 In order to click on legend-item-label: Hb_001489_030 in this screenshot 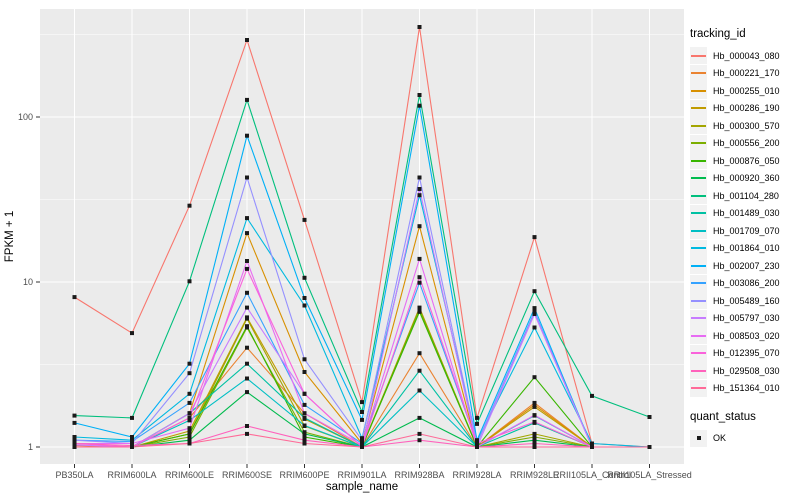, I will do `click(746, 213)`.